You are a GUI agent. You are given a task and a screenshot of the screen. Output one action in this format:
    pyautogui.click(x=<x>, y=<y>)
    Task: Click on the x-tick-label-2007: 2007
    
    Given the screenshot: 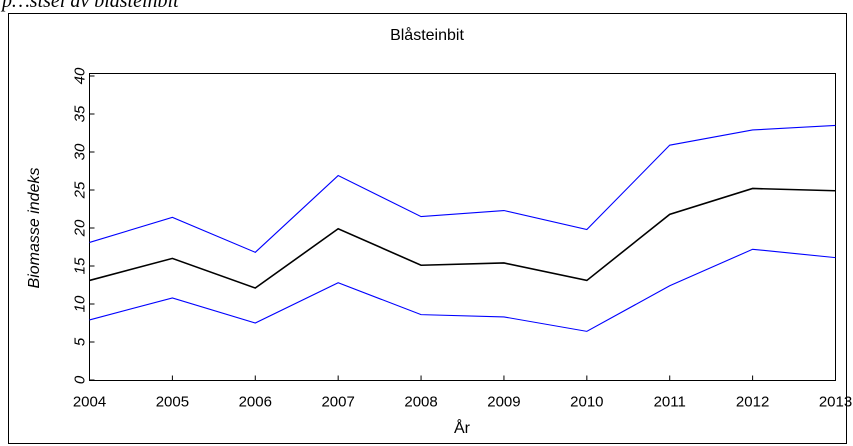 What is the action you would take?
    pyautogui.click(x=337, y=402)
    